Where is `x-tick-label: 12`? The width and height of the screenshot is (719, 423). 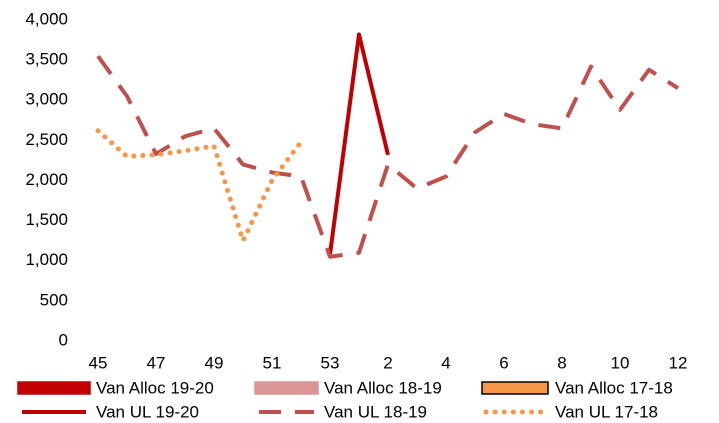 x-tick-label: 12 is located at coordinates (678, 362).